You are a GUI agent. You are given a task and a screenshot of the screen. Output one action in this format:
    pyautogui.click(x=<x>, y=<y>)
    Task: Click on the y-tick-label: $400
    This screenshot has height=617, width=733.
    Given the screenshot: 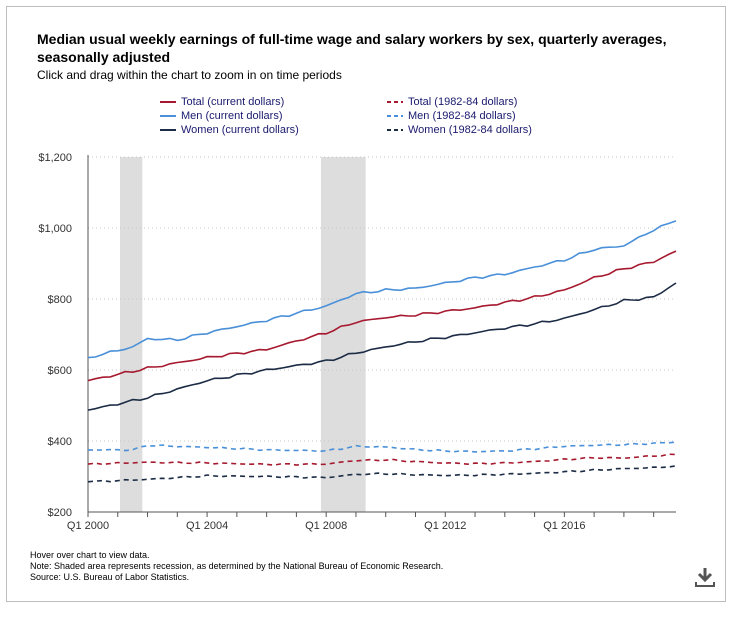 What is the action you would take?
    pyautogui.click(x=60, y=442)
    